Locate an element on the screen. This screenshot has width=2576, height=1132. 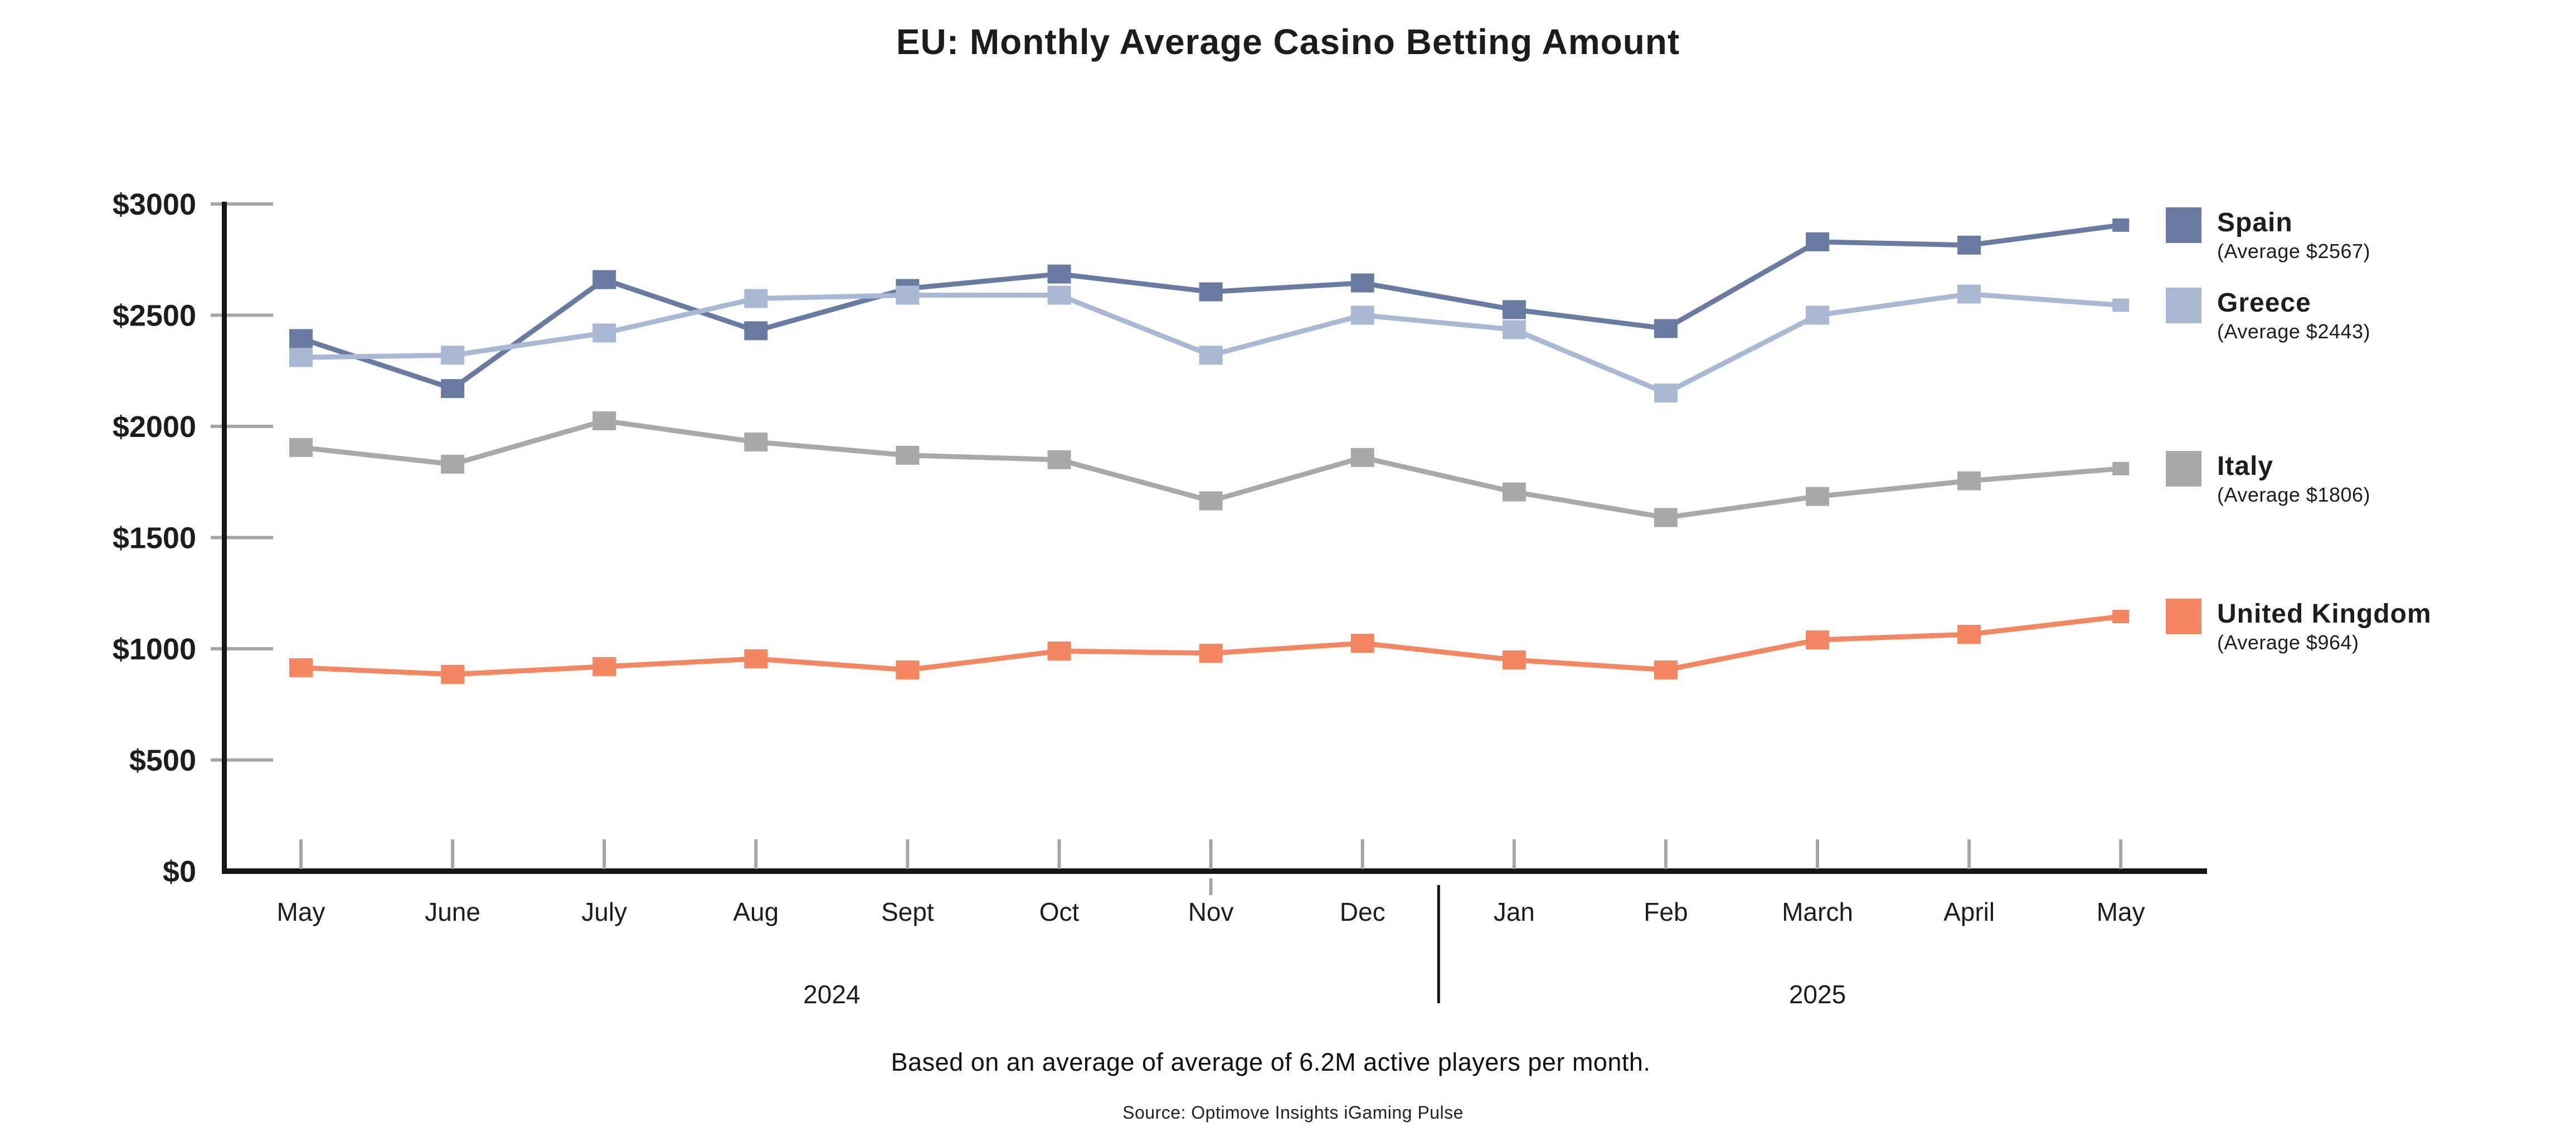
legend-item-spain: Spain (Average $2567) is located at coordinates (2268, 235).